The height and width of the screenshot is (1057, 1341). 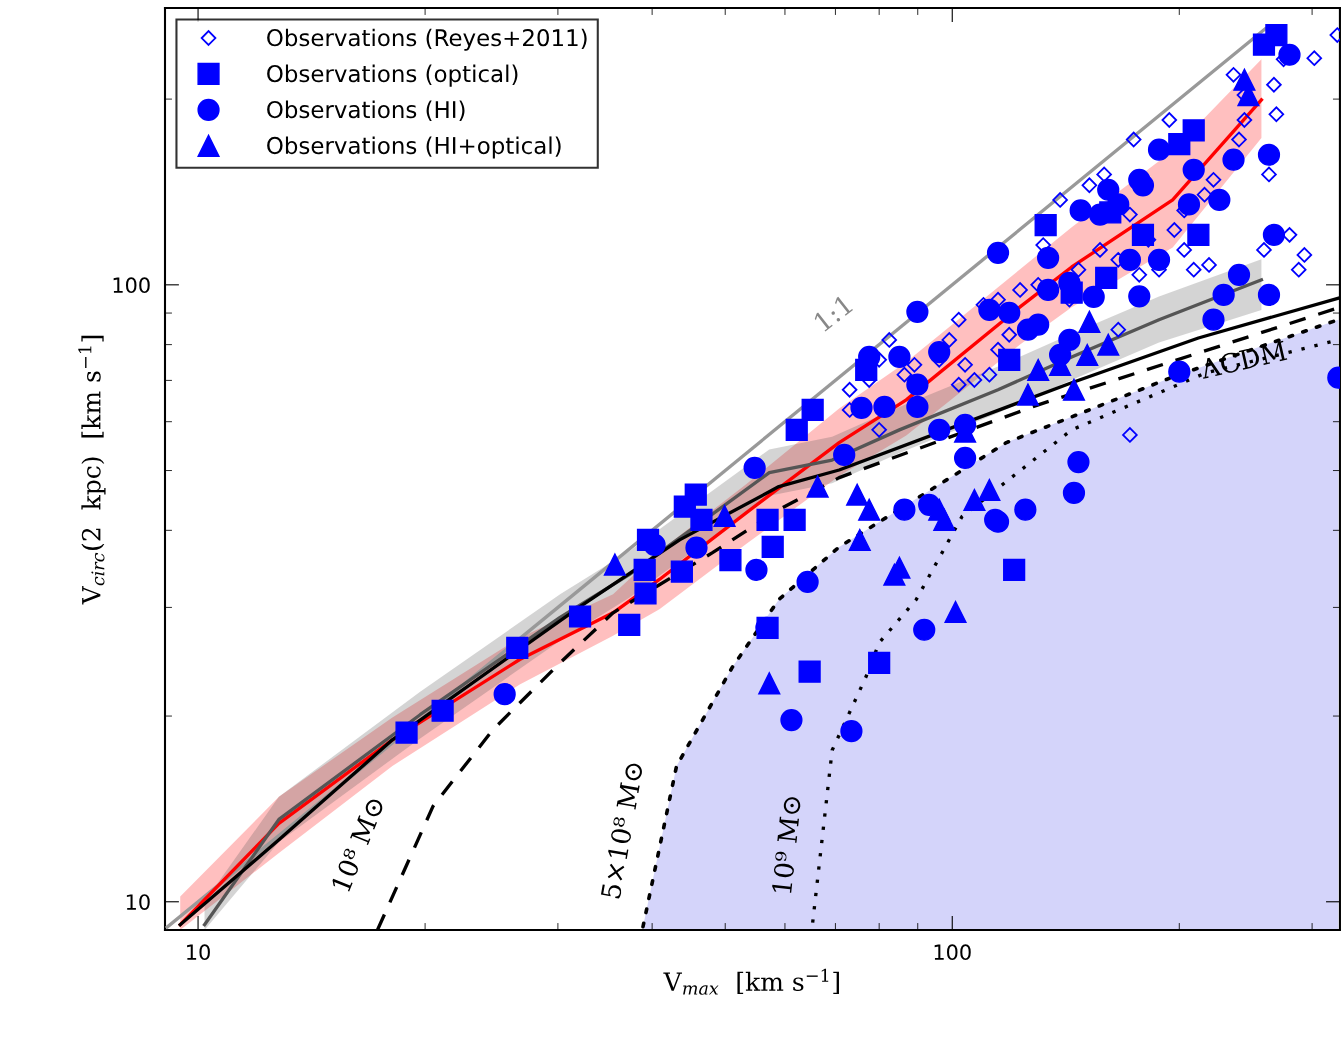 I want to click on annotation: 10⁸ M⊙, so click(x=358, y=844).